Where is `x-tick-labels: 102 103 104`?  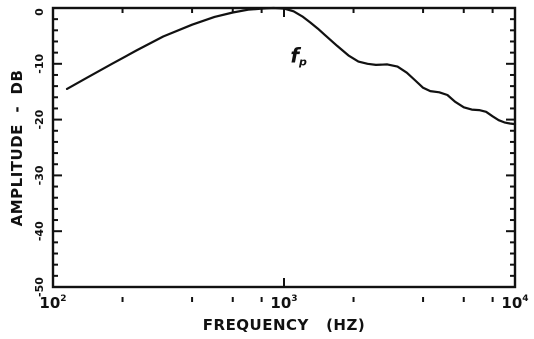 x-tick-labels: 102 103 104 is located at coordinates (283, 303).